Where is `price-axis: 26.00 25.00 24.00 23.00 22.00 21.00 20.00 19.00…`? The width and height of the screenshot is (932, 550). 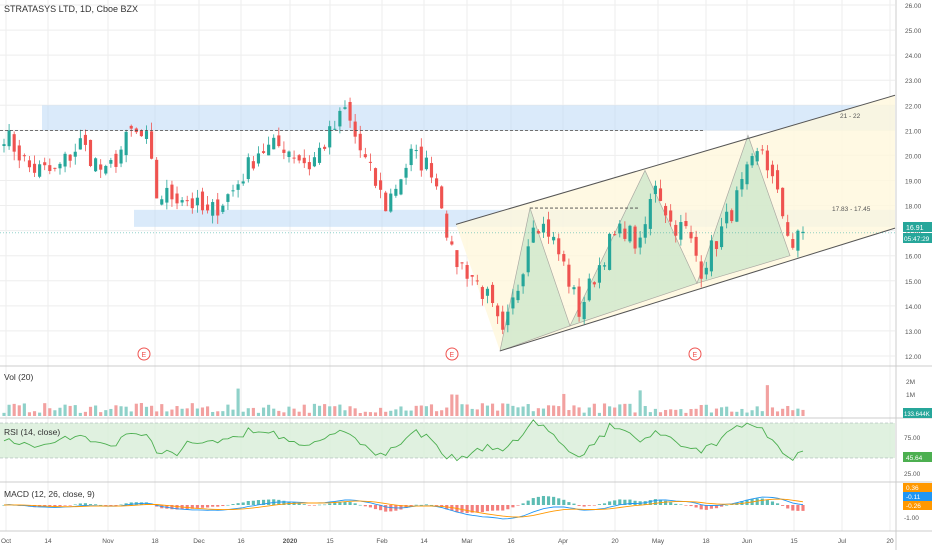 price-axis: 26.00 25.00 24.00 23.00 22.00 21.00 20.00 19.00… is located at coordinates (913, 262).